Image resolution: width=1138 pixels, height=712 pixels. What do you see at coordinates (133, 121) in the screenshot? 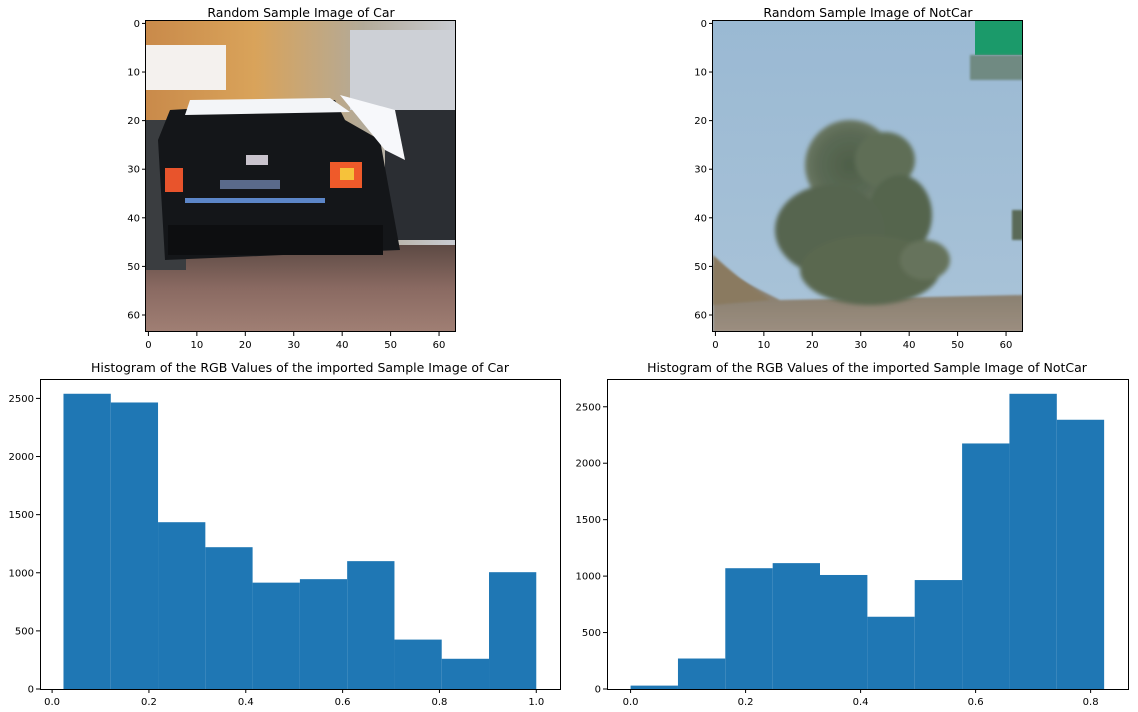
I see `car-image-ytick-label-2: 20` at bounding box center [133, 121].